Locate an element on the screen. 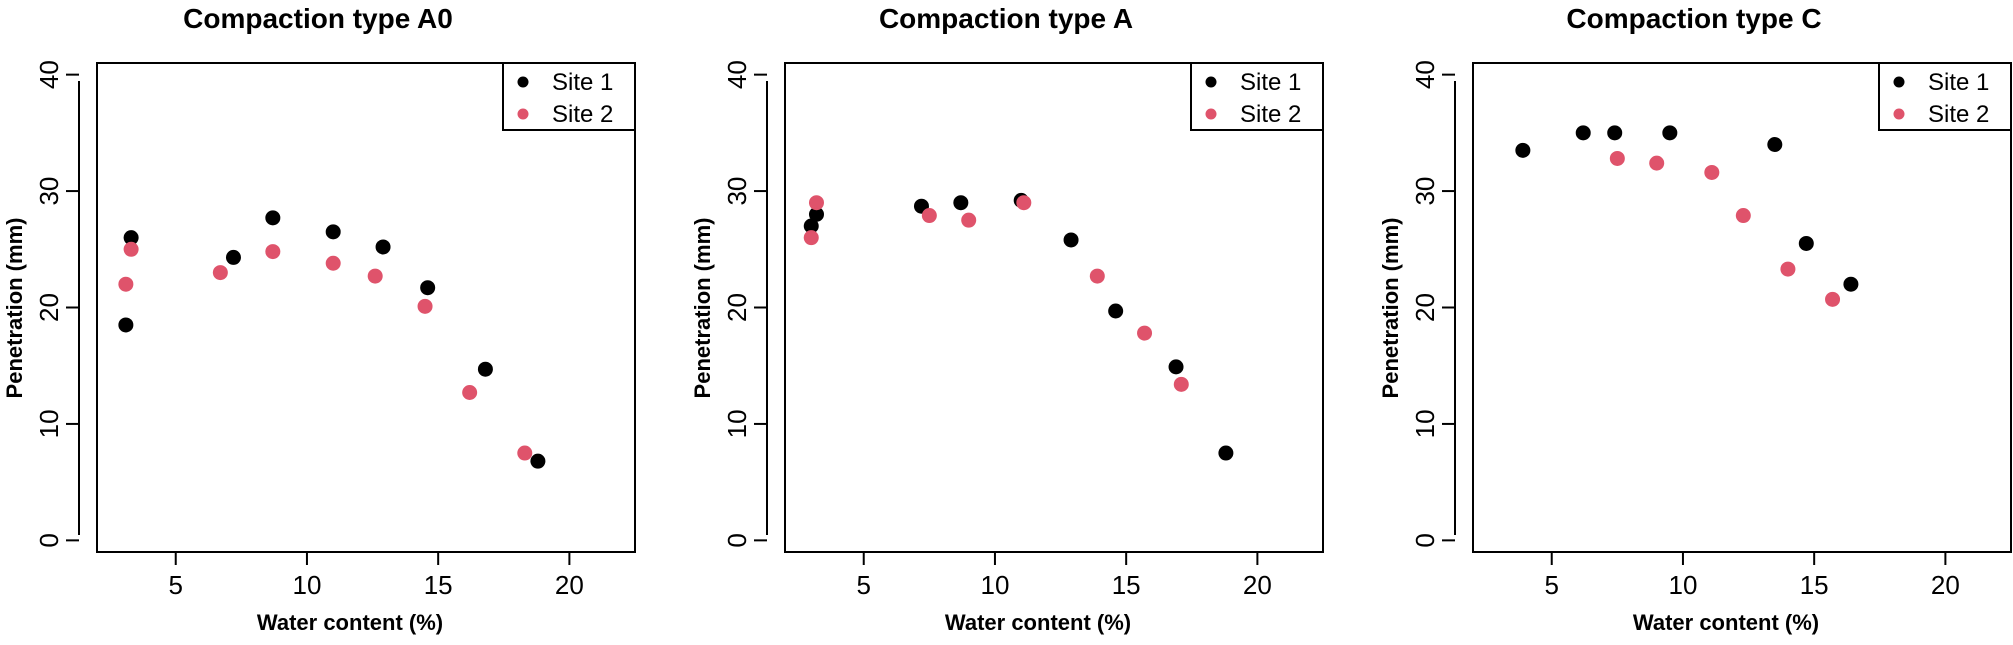 The image size is (2013, 645). y-tick-label: 0 is located at coordinates (737, 540).